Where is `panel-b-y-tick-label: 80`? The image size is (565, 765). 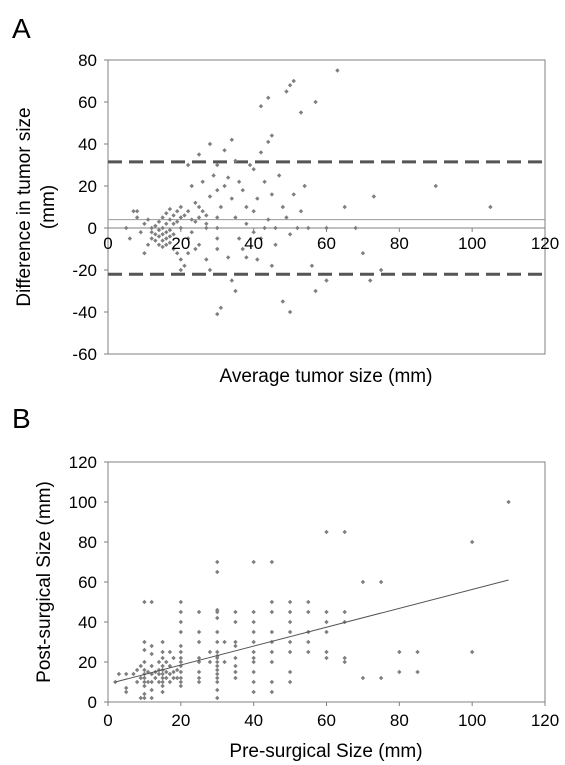
panel-b-y-tick-label: 80 is located at coordinates (87, 542).